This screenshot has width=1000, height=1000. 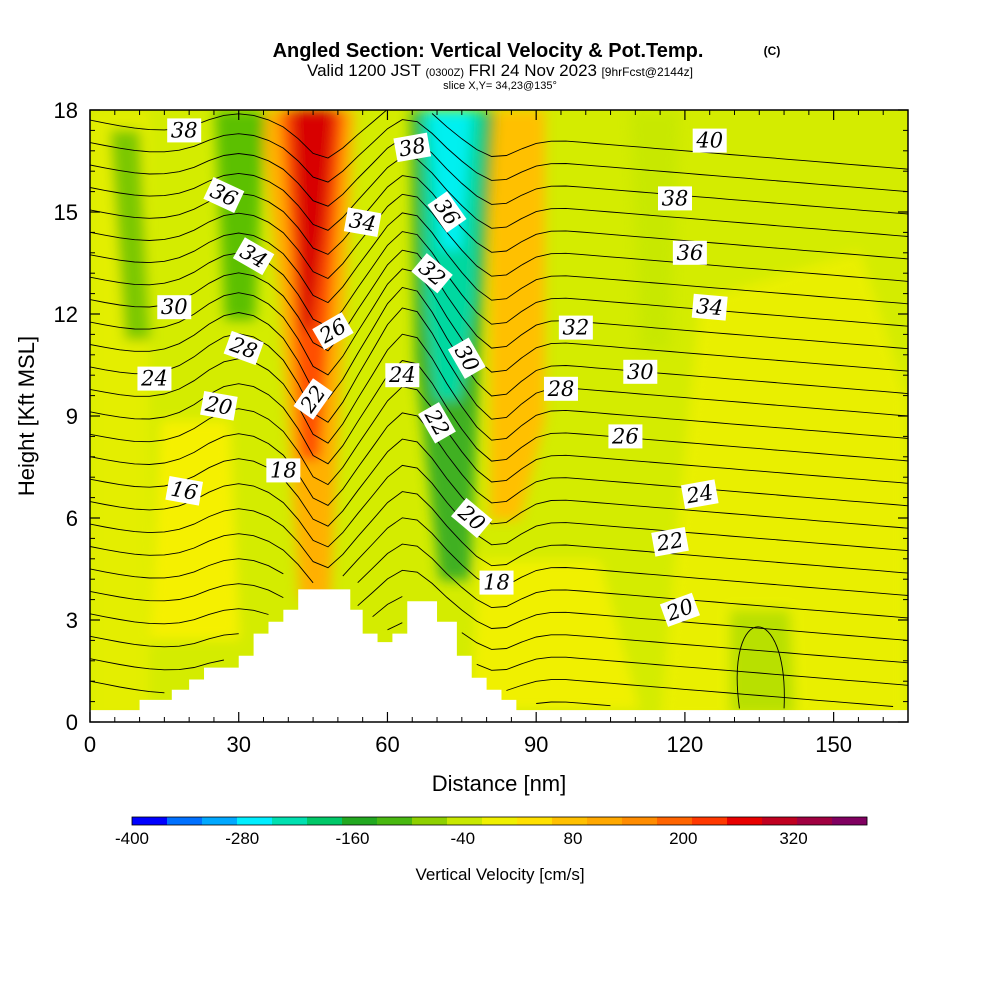 What do you see at coordinates (130, 235) in the screenshot?
I see `downdraft-band-west` at bounding box center [130, 235].